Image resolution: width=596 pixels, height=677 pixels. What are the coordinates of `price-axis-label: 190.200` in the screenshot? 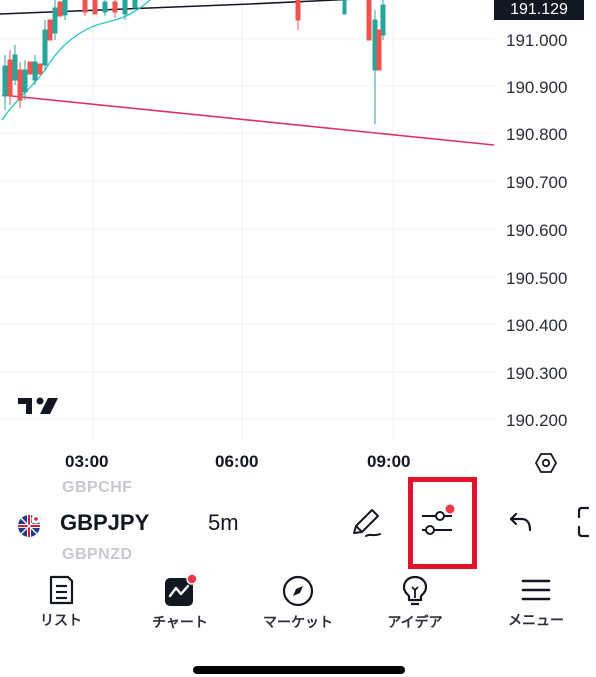 It's located at (537, 420).